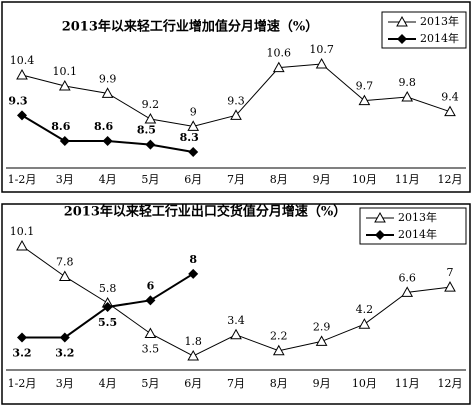 The image size is (473, 412). I want to click on data-label: 1.8, so click(193, 341).